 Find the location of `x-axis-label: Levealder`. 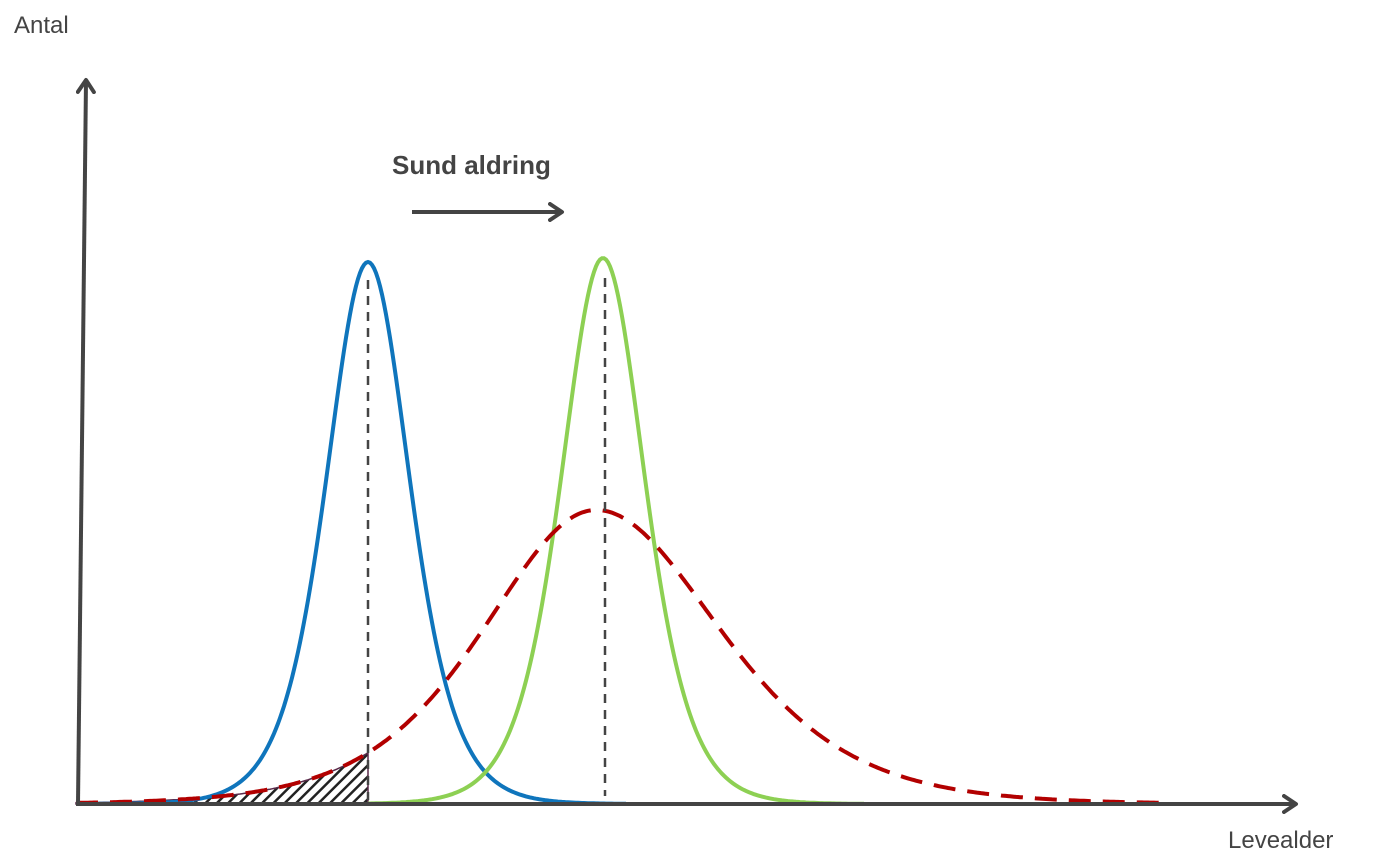

x-axis-label: Levealder is located at coordinates (1280, 840).